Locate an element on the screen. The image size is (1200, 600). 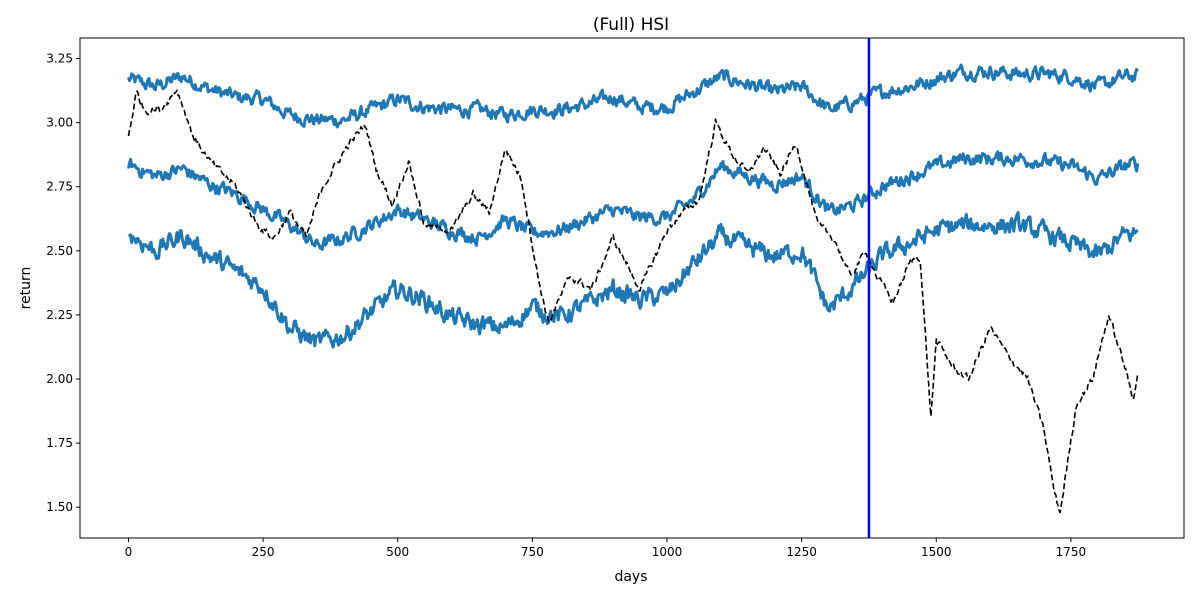
x-axis: 0 250 500 750 1000 1250 1500 1750 is located at coordinates (606, 548).